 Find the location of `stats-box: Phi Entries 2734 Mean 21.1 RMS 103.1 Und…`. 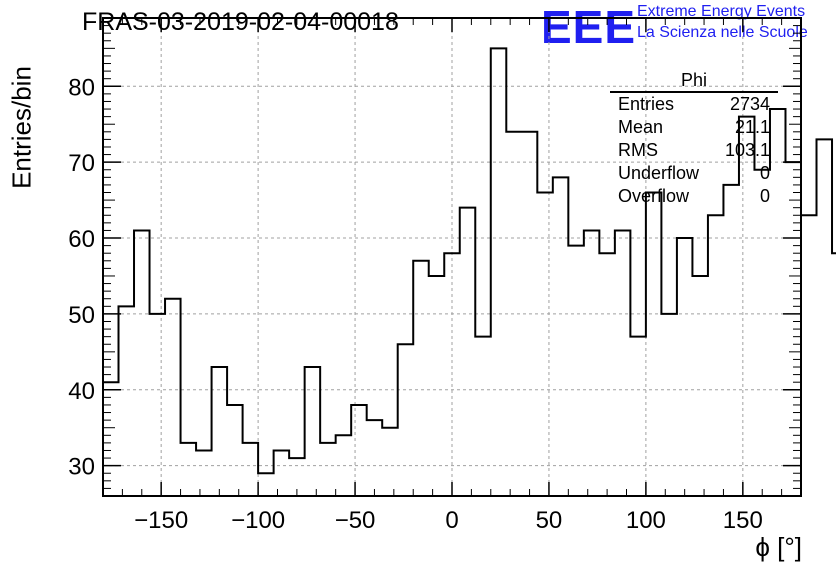

stats-box: Phi Entries 2734 Mean 21.1 RMS 103.1 Und… is located at coordinates (694, 139).